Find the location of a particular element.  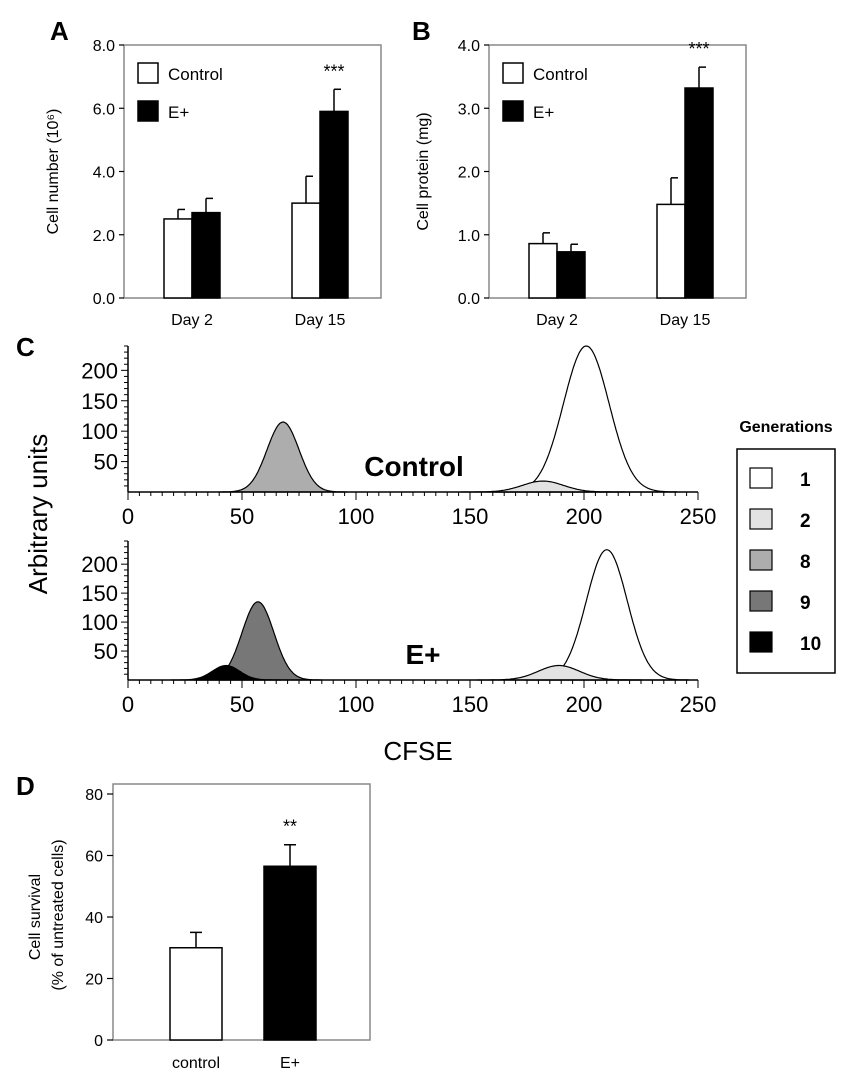

y-tick-label: 8.0 is located at coordinates (104, 46).